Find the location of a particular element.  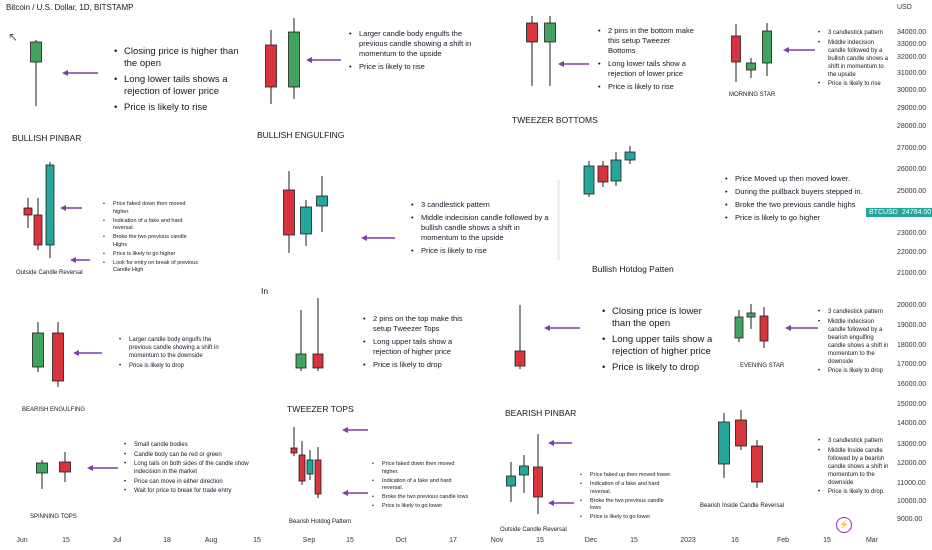

y-tick-label: 31000.00 is located at coordinates (912, 73).